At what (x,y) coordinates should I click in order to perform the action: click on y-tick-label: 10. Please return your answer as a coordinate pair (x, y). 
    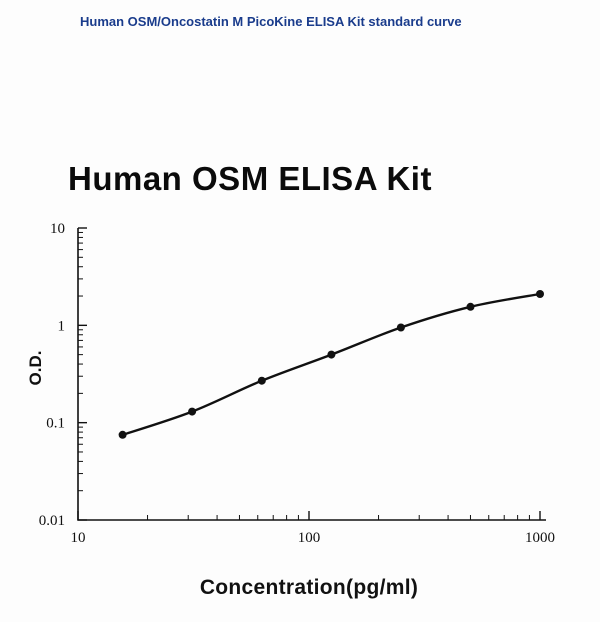
    Looking at the image, I should click on (57, 229).